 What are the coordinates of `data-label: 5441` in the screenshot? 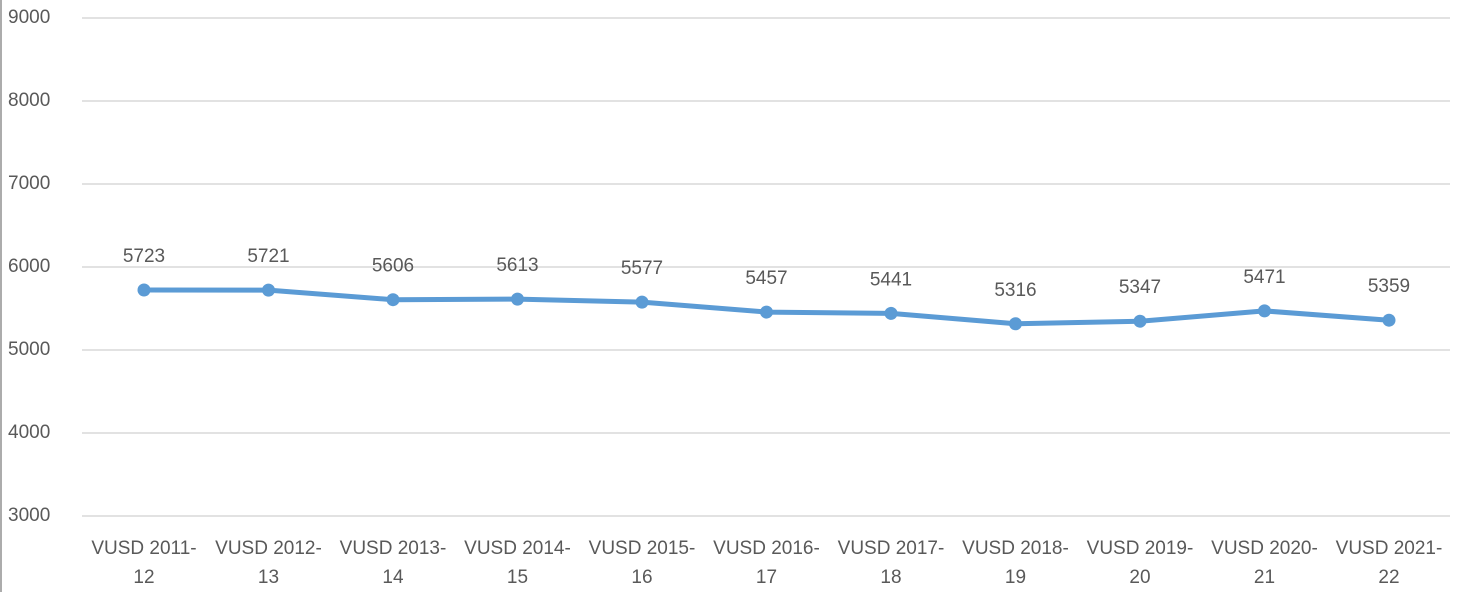 It's located at (891, 279).